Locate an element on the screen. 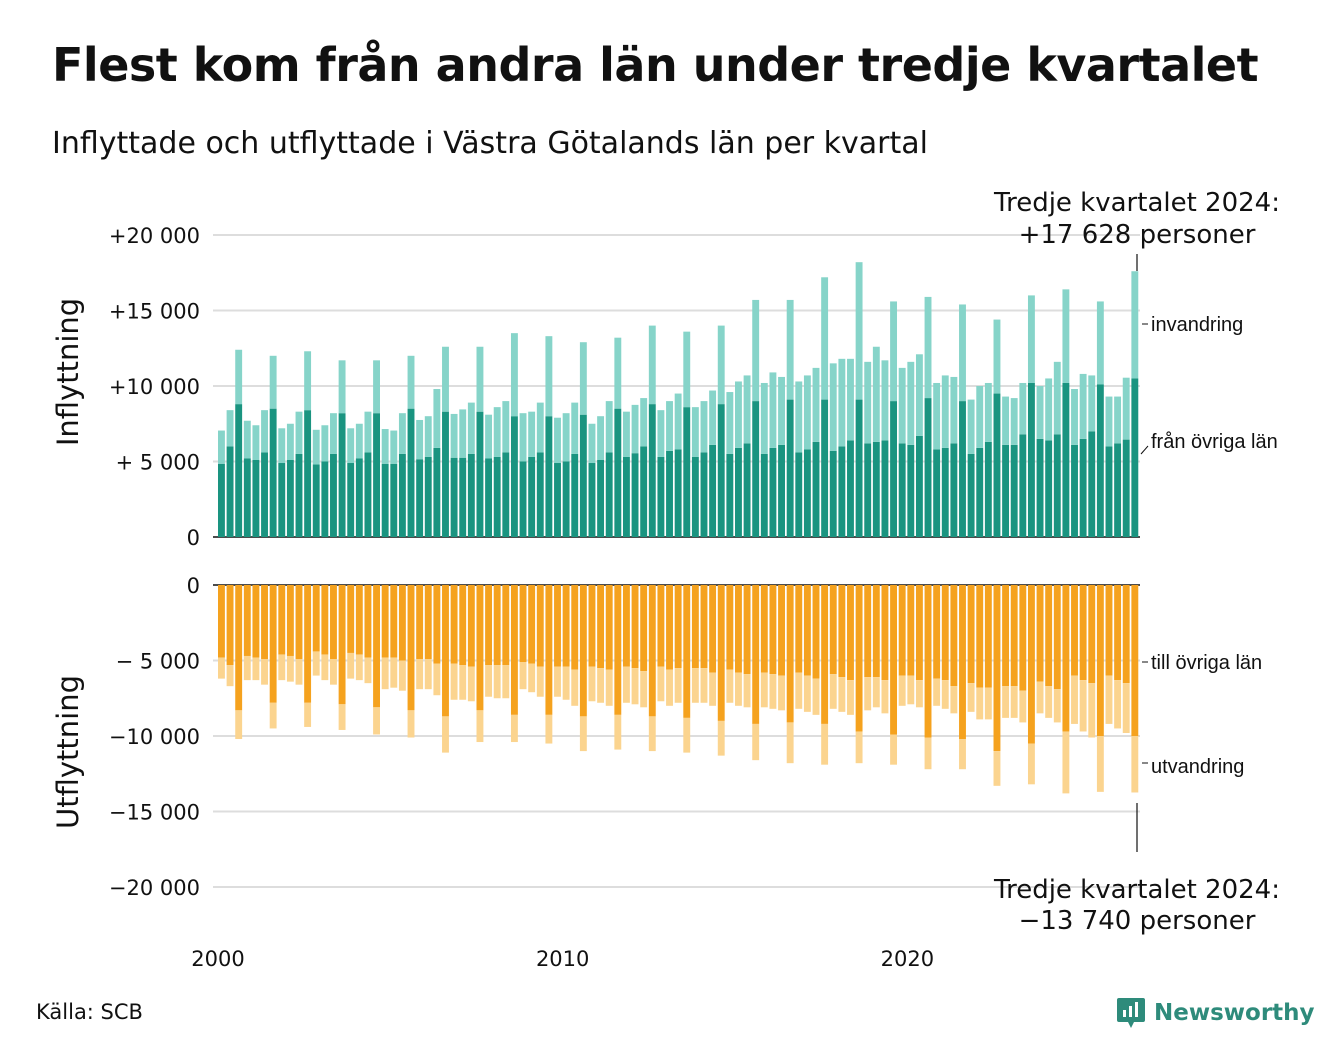 The image size is (1340, 1060). x-tick-label: 2000 is located at coordinates (217, 959).